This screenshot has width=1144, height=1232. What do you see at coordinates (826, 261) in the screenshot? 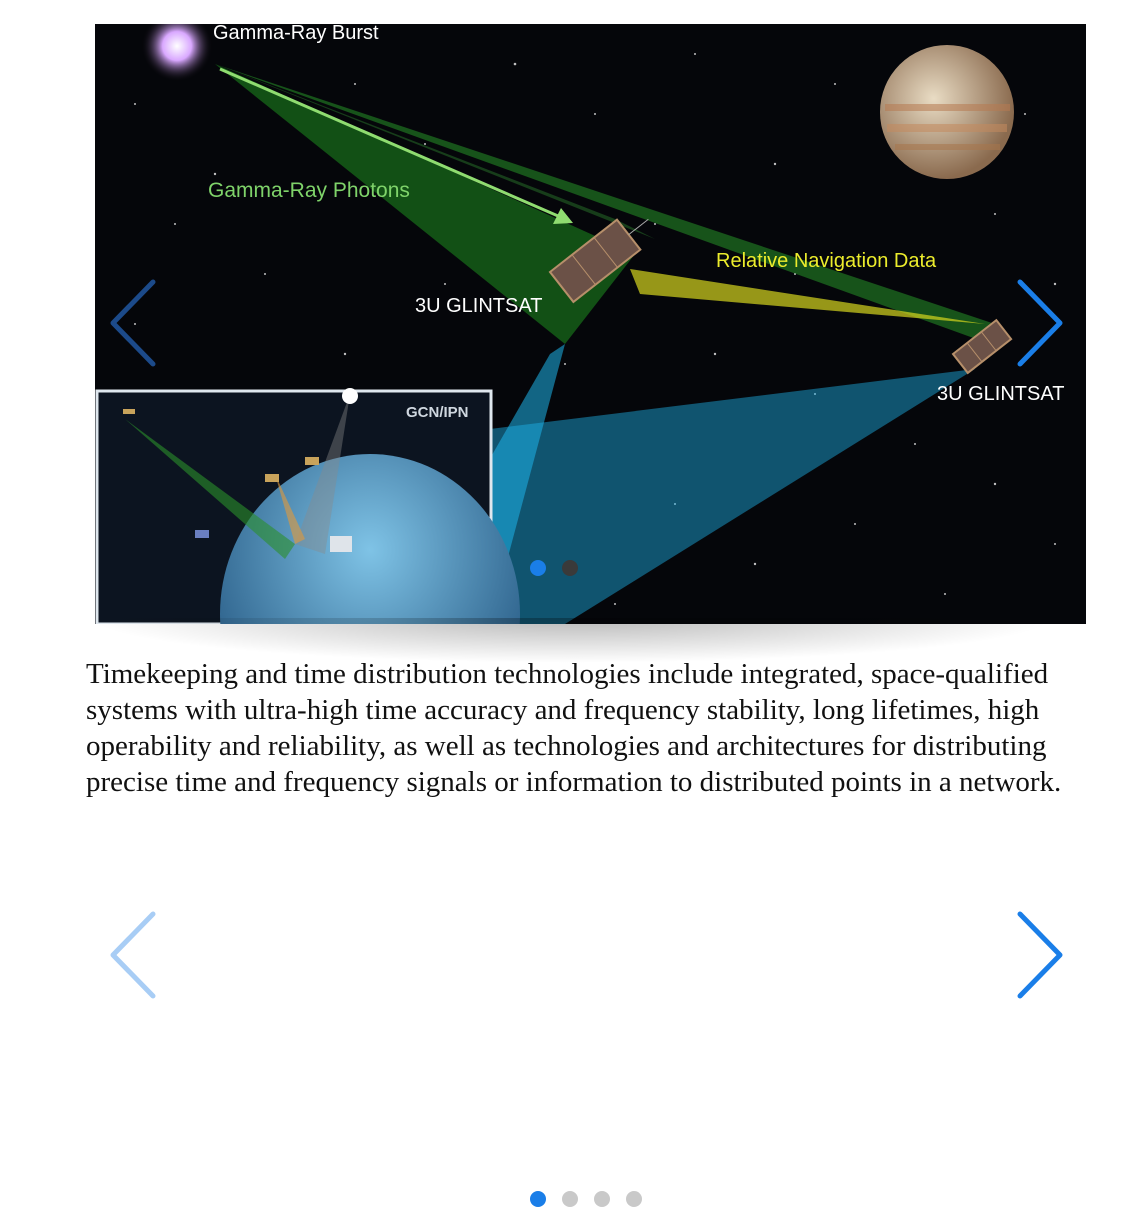
I see `label-navigation-data: Relative Navigation Data` at bounding box center [826, 261].